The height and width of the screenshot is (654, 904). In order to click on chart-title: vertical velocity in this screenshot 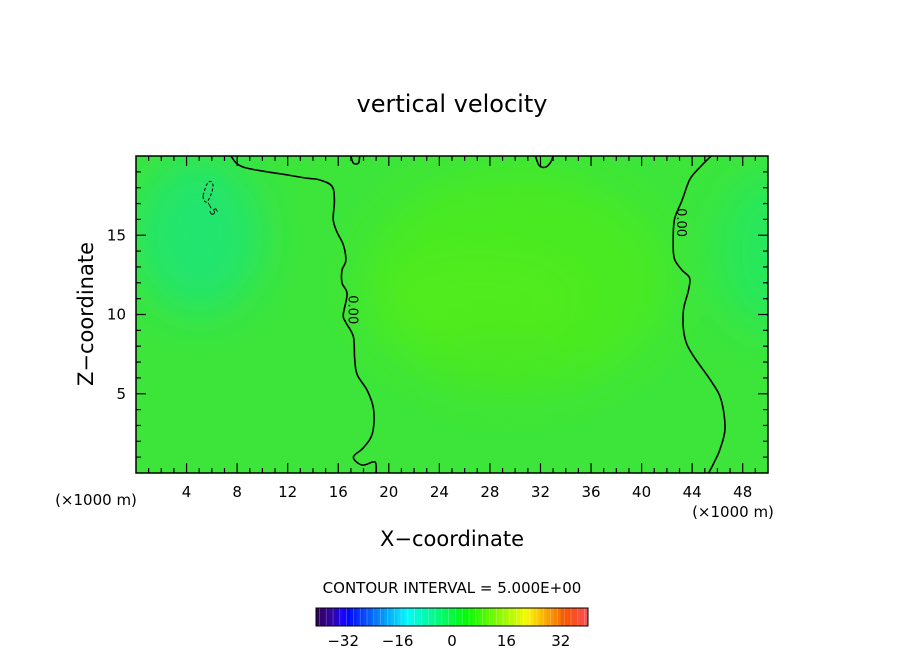, I will do `click(452, 104)`.